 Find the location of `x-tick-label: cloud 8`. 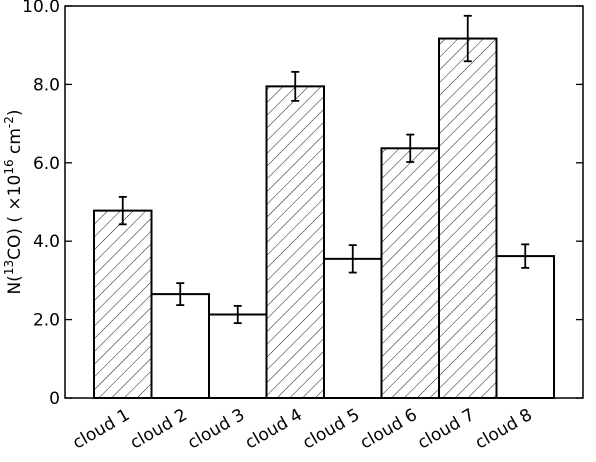

x-tick-label: cloud 8 is located at coordinates (504, 429).